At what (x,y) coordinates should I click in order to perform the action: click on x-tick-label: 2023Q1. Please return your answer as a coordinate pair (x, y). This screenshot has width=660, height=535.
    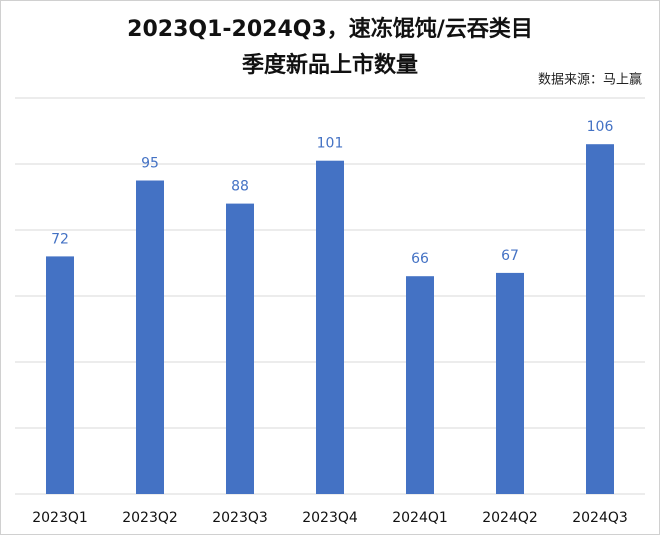
    Looking at the image, I should click on (60, 518).